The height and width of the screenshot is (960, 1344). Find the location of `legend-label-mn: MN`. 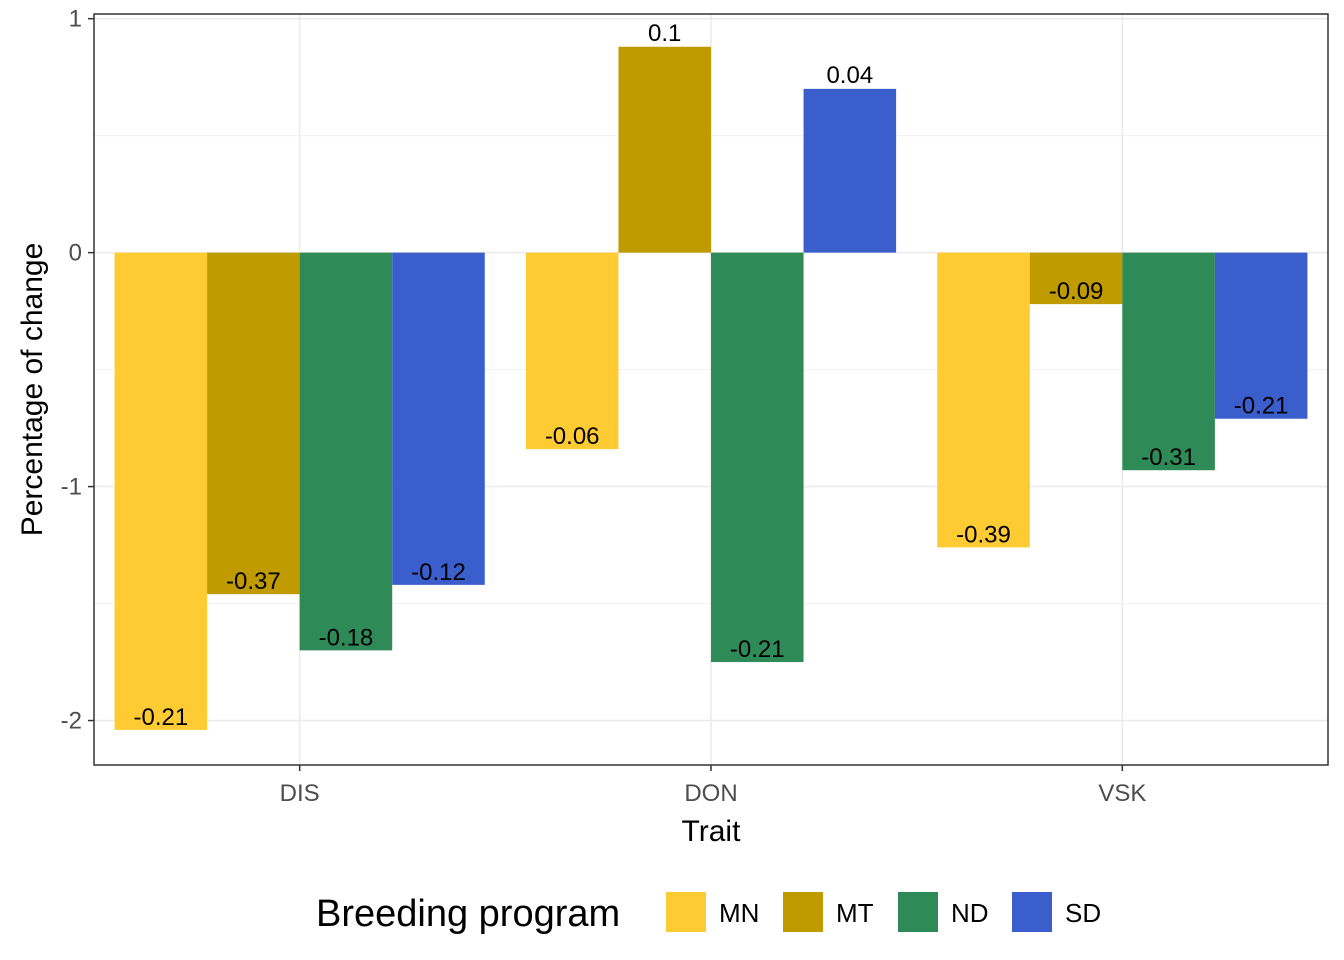

legend-label-mn: MN is located at coordinates (739, 913).